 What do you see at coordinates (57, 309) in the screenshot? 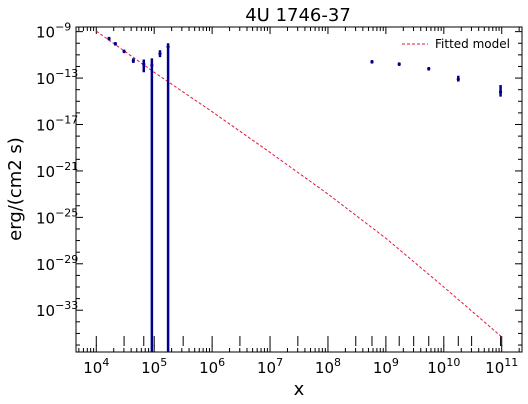
I see `y-tick-label: 10−33` at bounding box center [57, 309].